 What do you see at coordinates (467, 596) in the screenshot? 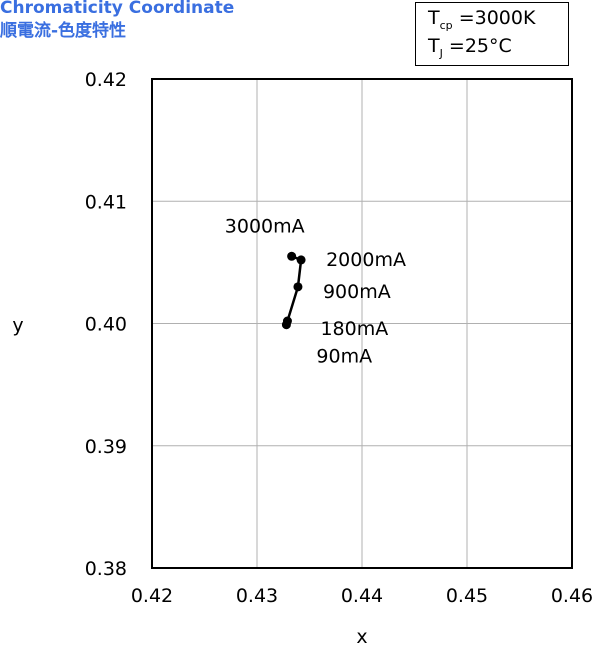
I see `x-tick-label: 0.45` at bounding box center [467, 596].